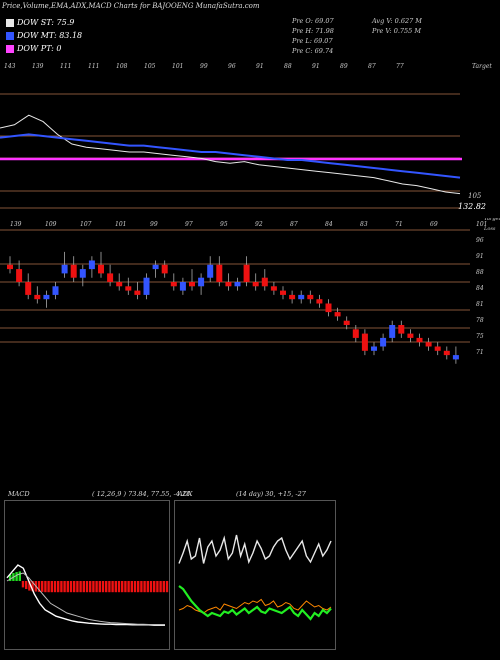  What do you see at coordinates (255, 575) in the screenshot?
I see `adx-panel` at bounding box center [255, 575].